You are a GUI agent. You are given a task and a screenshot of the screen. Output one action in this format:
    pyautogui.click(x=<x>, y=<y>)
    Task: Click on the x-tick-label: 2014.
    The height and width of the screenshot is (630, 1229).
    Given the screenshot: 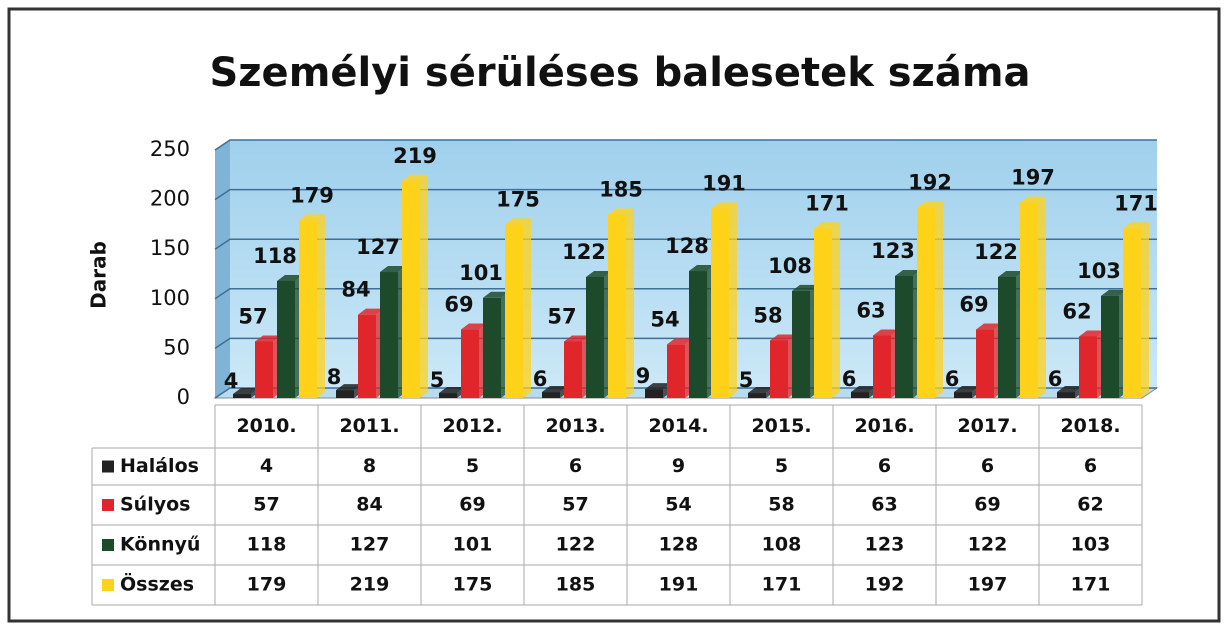 What is the action you would take?
    pyautogui.click(x=678, y=426)
    